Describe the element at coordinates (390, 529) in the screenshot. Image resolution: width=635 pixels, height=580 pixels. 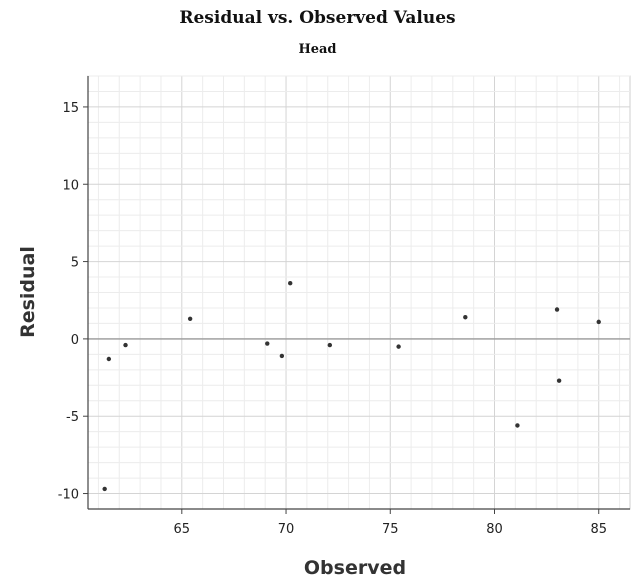
I see `x-tick-label: 75` at that location.